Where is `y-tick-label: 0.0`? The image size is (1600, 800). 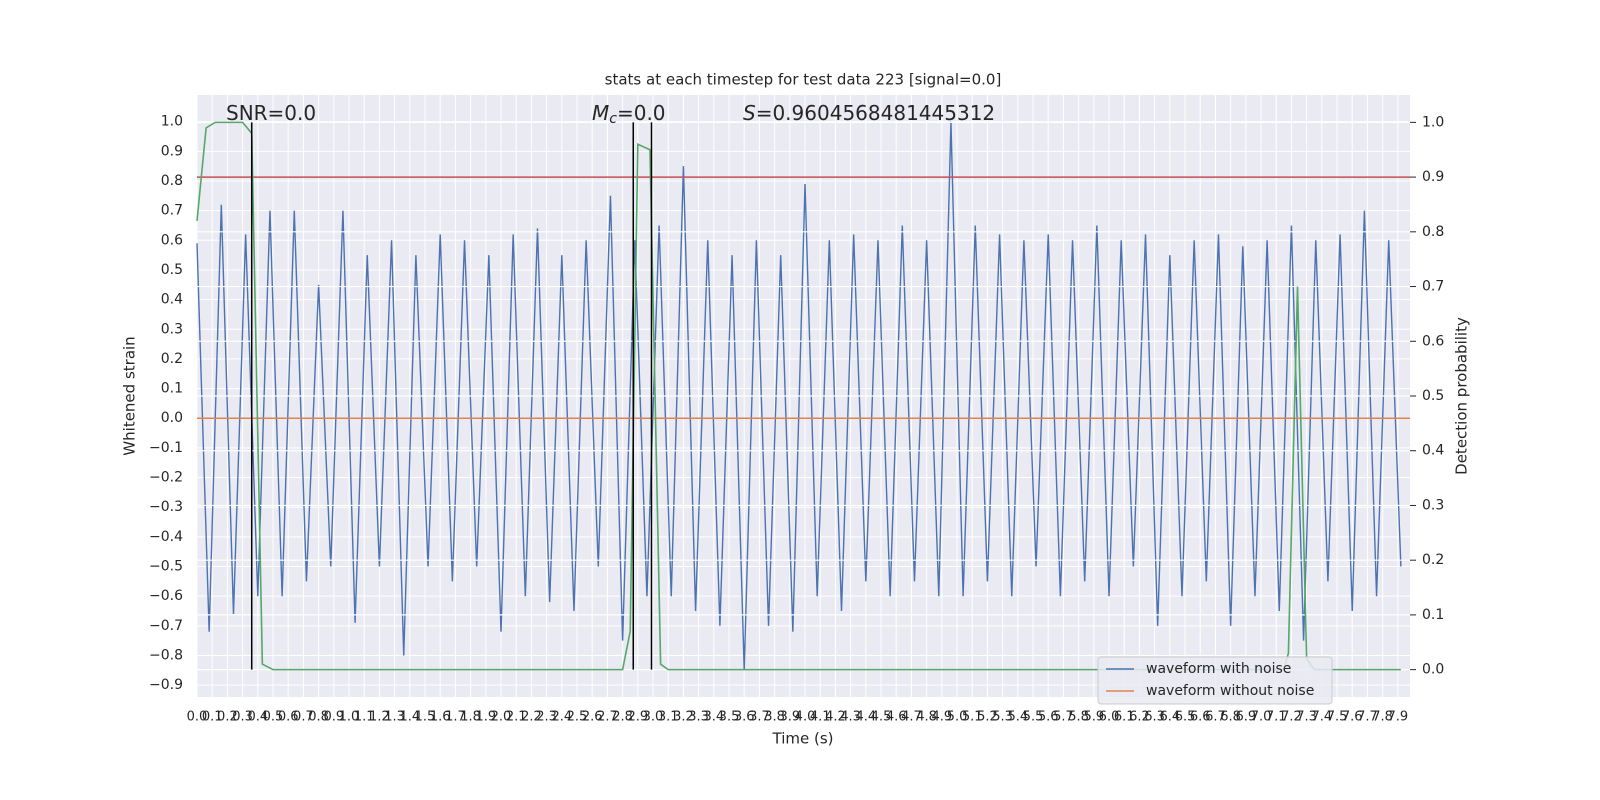 y-tick-label: 0.0 is located at coordinates (172, 418).